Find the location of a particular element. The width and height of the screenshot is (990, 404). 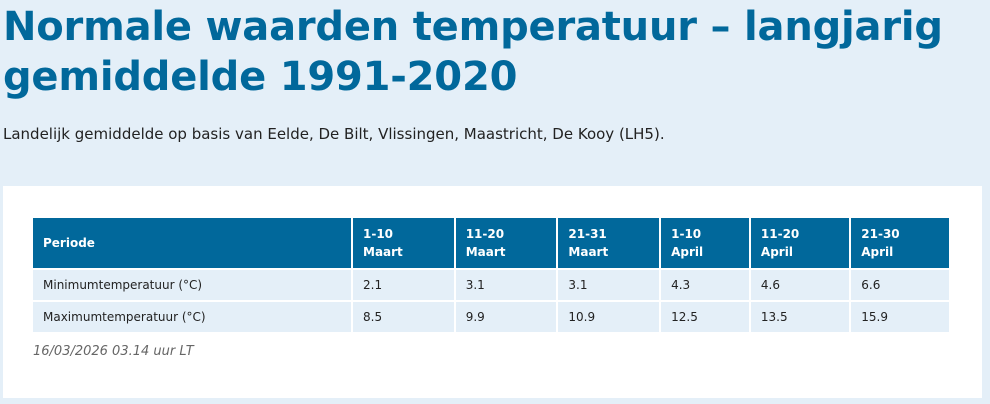

table-cell: 10.9 is located at coordinates (609, 316).